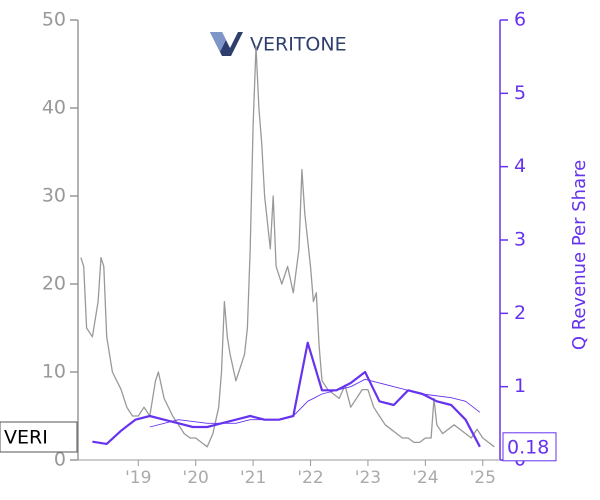 The height and width of the screenshot is (500, 600). What do you see at coordinates (138, 478) in the screenshot?
I see `x-tick-label: '19` at bounding box center [138, 478].